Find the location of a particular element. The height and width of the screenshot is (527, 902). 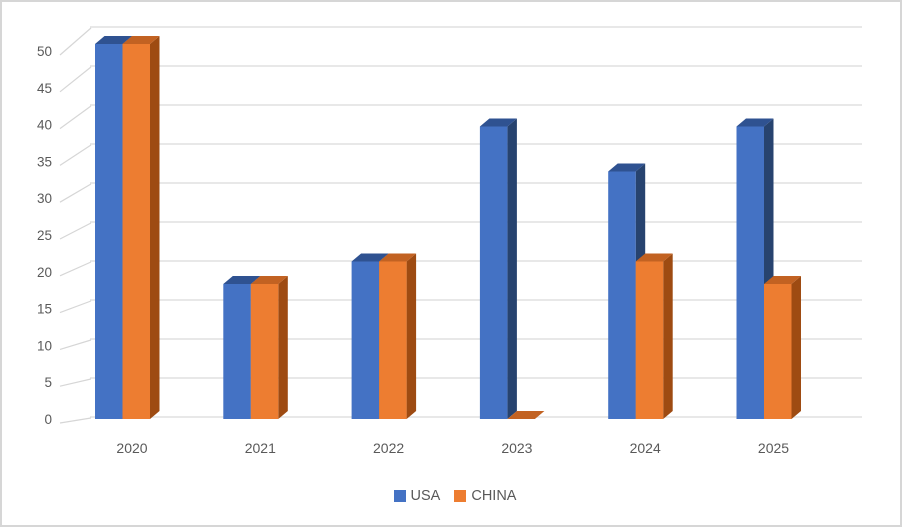

bar-china-2023 is located at coordinates (526, 415).